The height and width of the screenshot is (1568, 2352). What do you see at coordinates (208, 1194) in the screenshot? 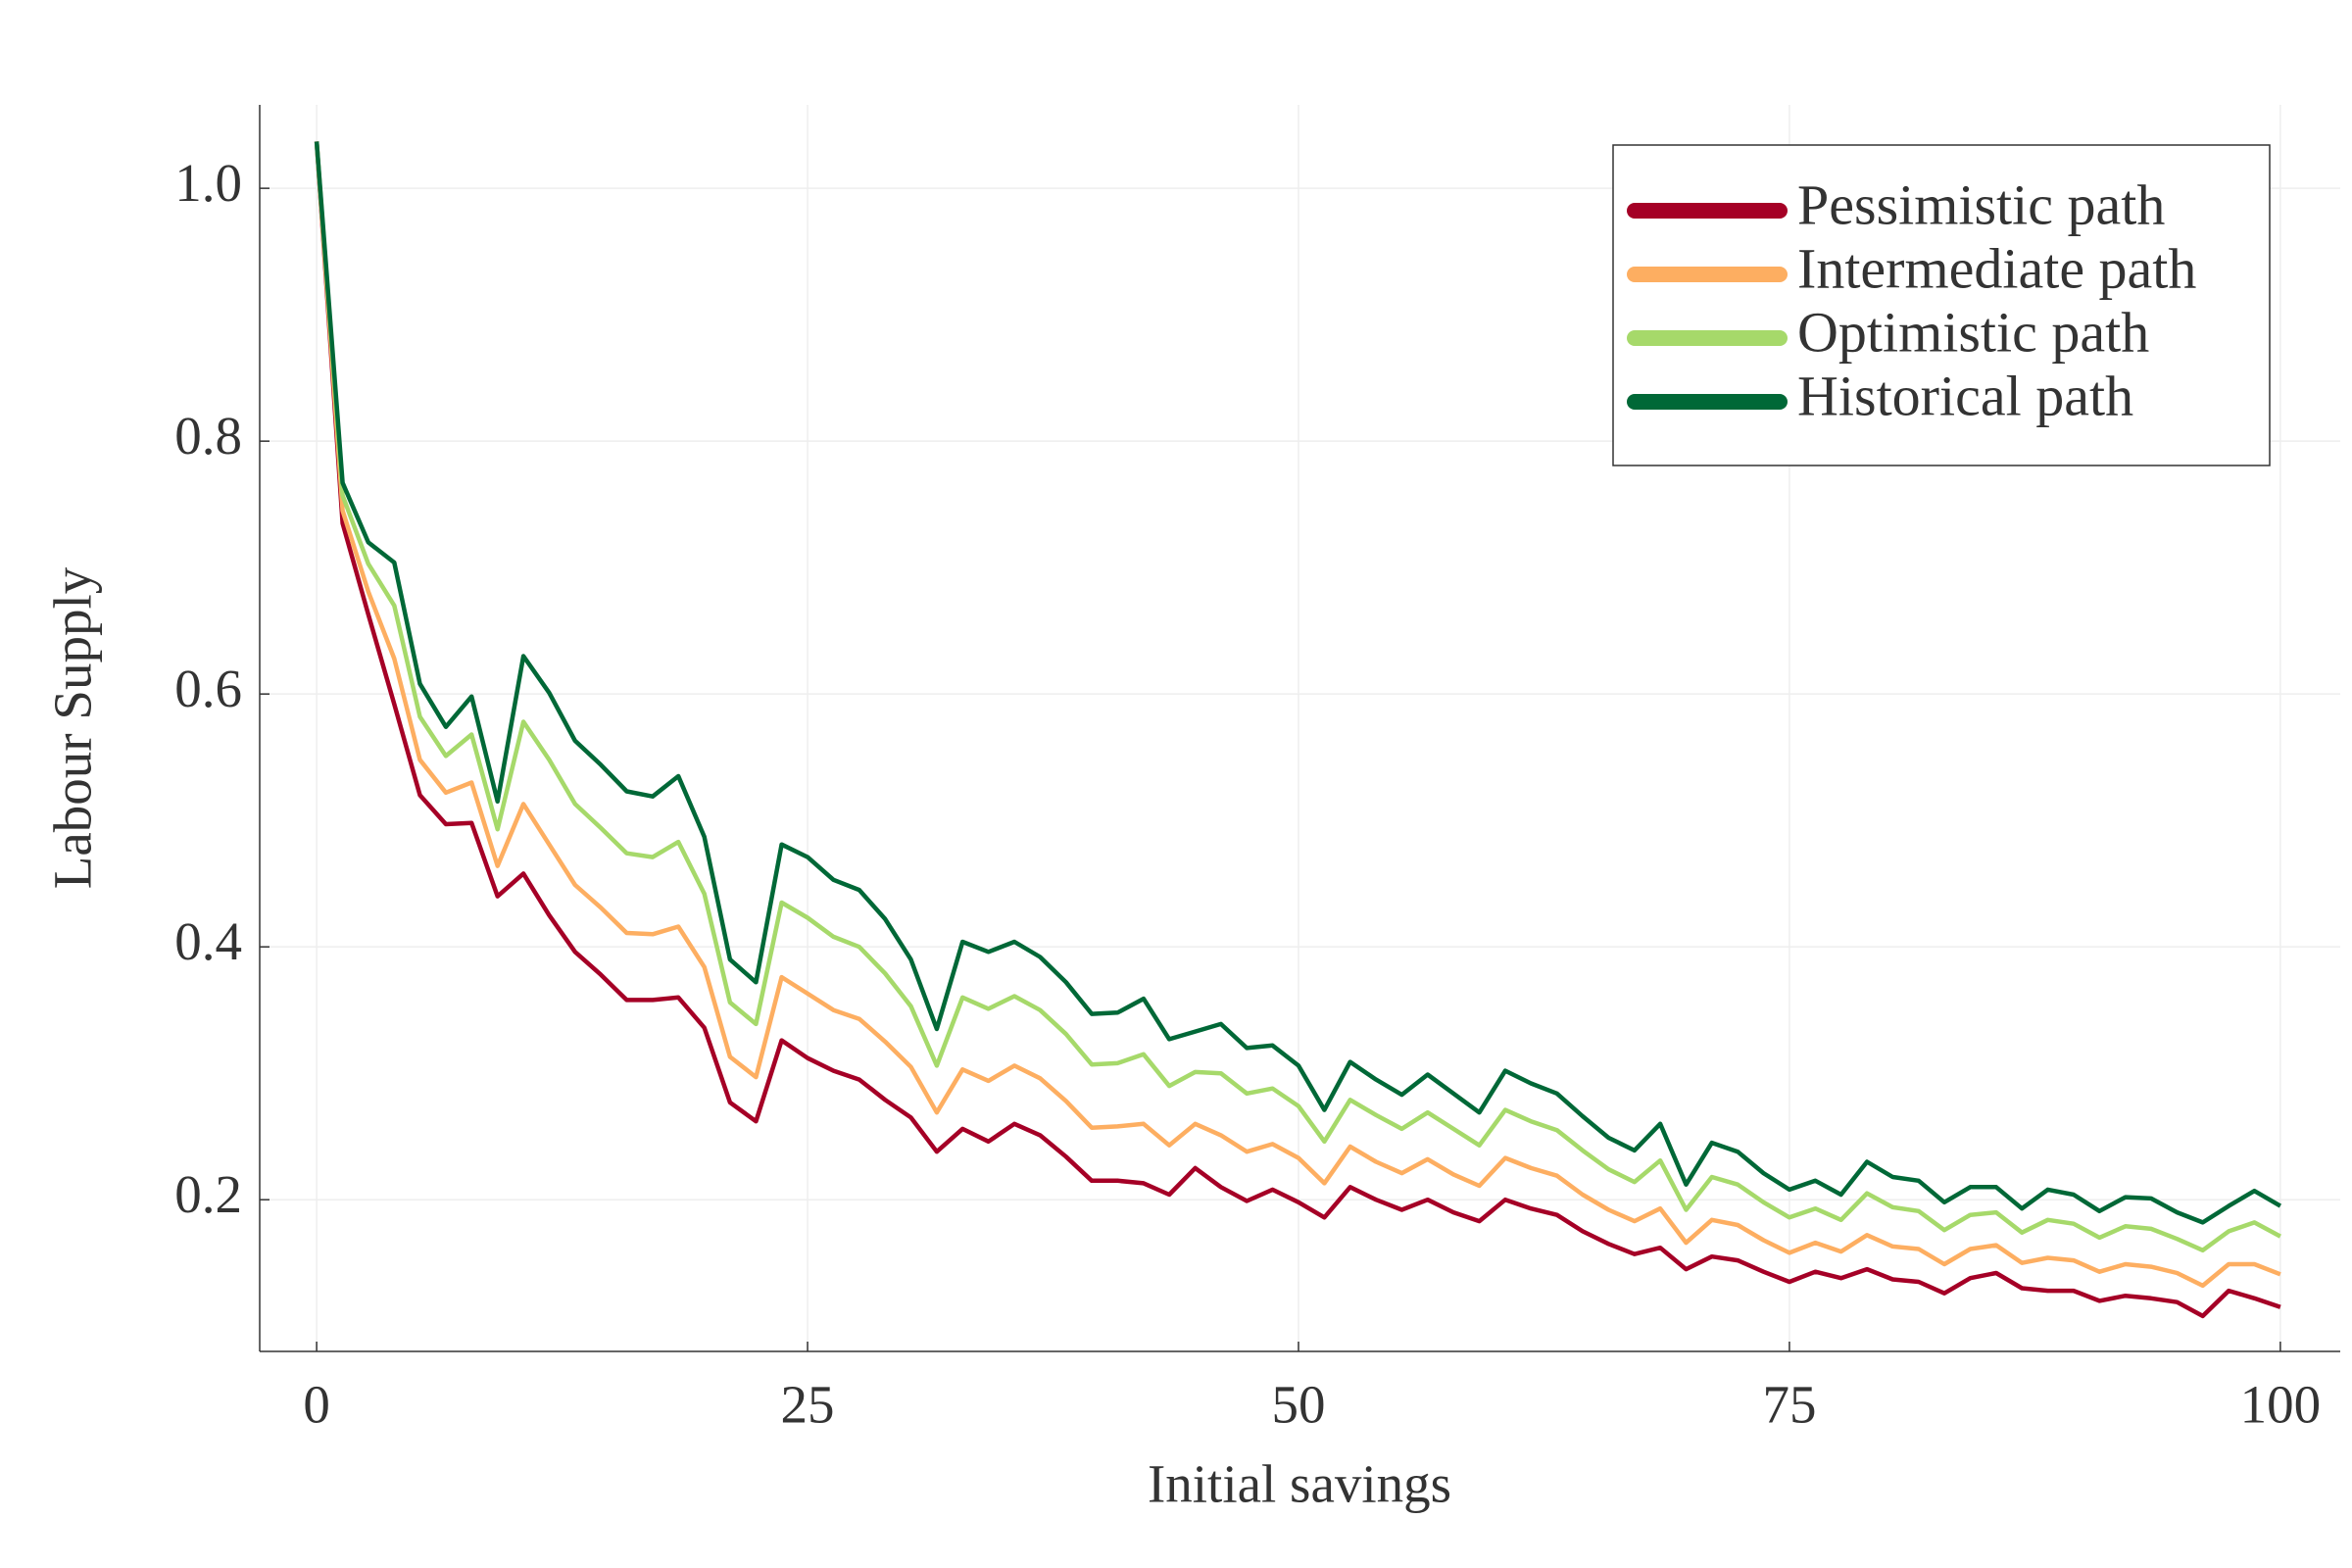
I see `y-tick-label: 0.2` at bounding box center [208, 1194].